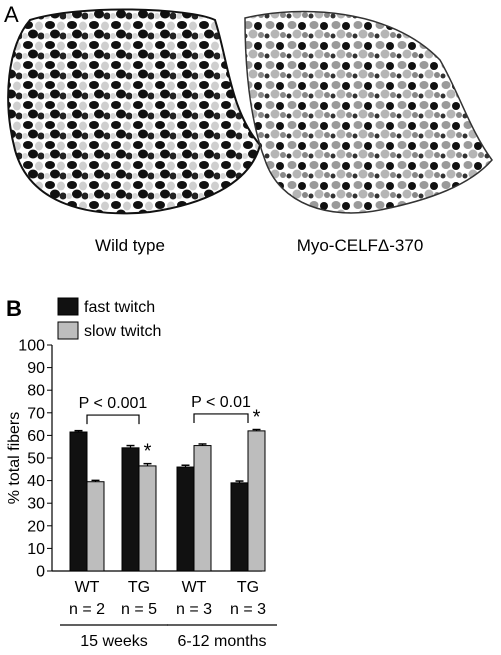 This screenshot has width=501, height=655. I want to click on y-tick-label: 10, so click(36, 549).